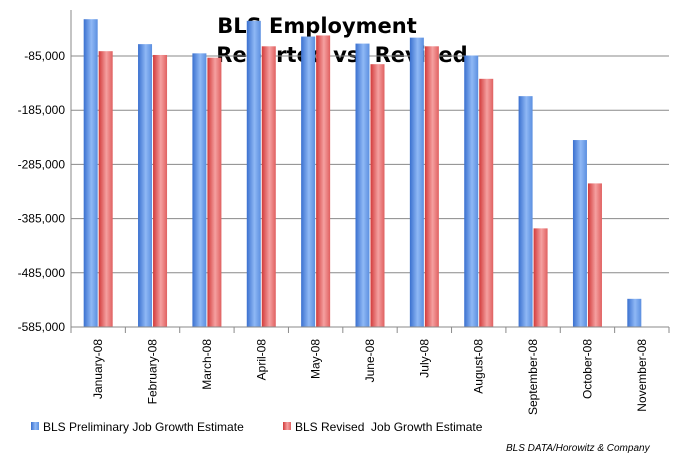 This screenshot has height=461, width=677. I want to click on x-tick-label: October-08, so click(587, 369).